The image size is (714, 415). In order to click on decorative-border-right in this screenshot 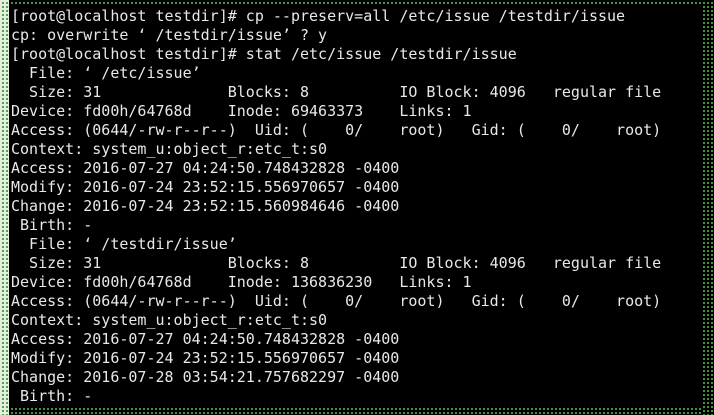, I will do `click(707, 207)`.